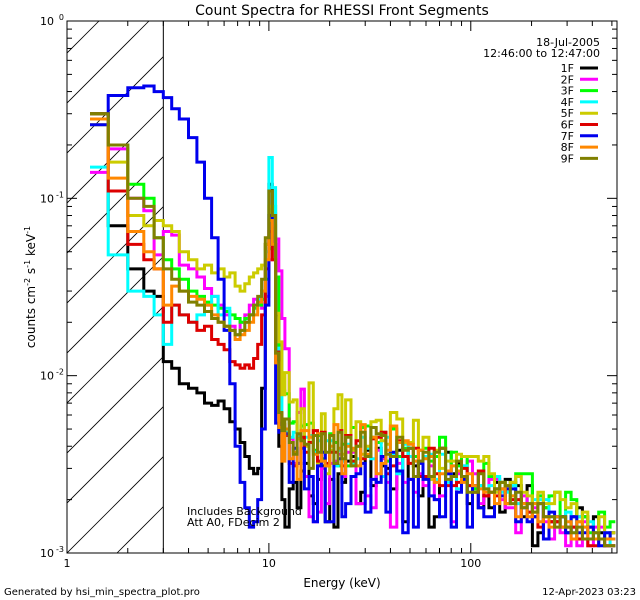 The image size is (640, 600). I want to click on legend-label-7F: 7F, so click(567, 136).